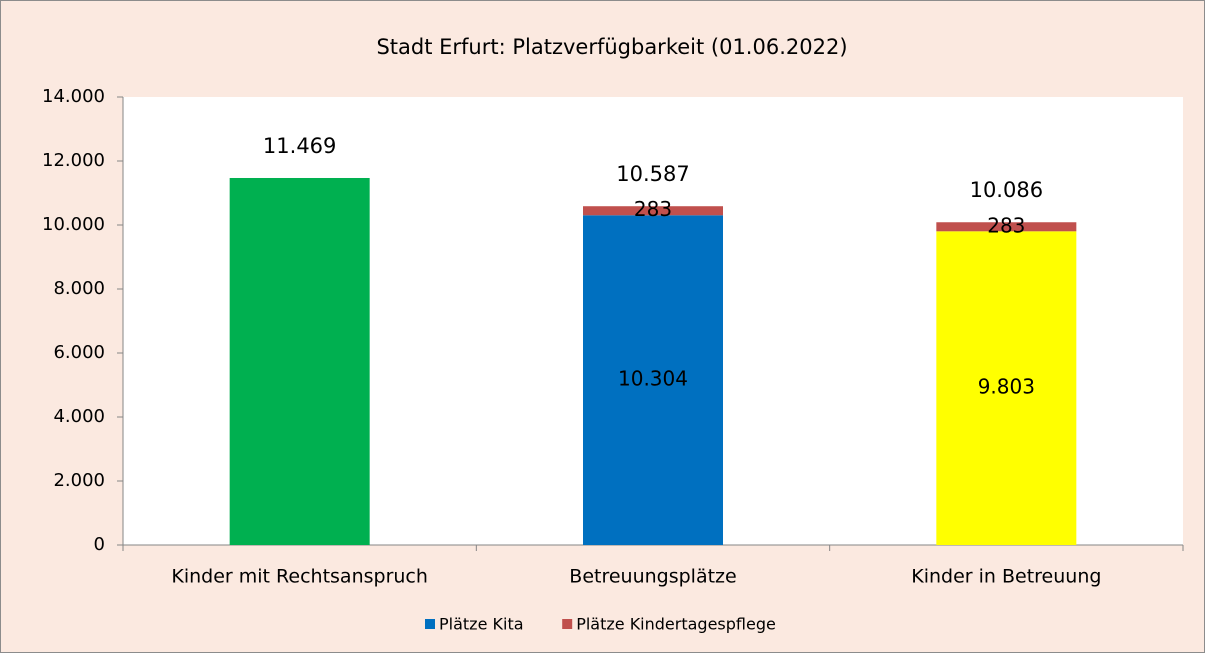 This screenshot has height=653, width=1205. What do you see at coordinates (79, 352) in the screenshot?
I see `y-tick-label: 6.000` at bounding box center [79, 352].